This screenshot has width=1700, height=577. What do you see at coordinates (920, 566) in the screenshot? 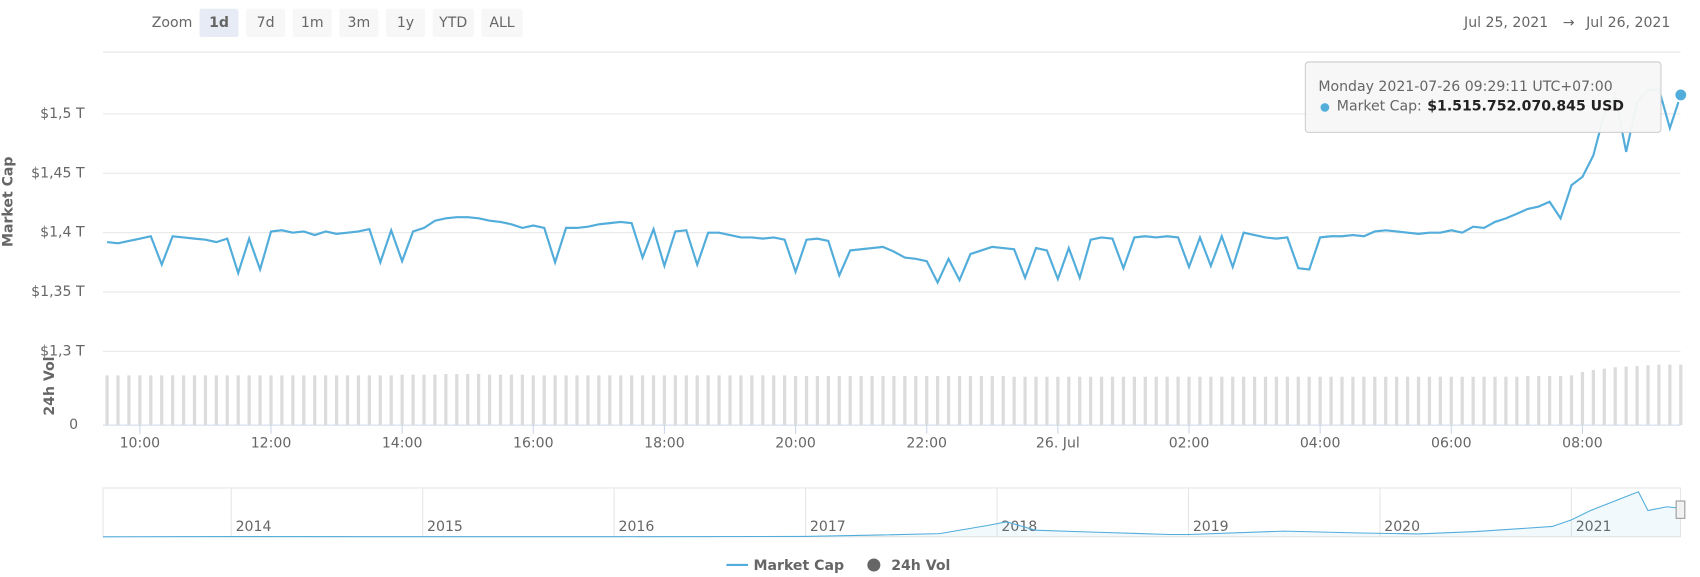
I see `legend-label: 24h Vol` at bounding box center [920, 566].